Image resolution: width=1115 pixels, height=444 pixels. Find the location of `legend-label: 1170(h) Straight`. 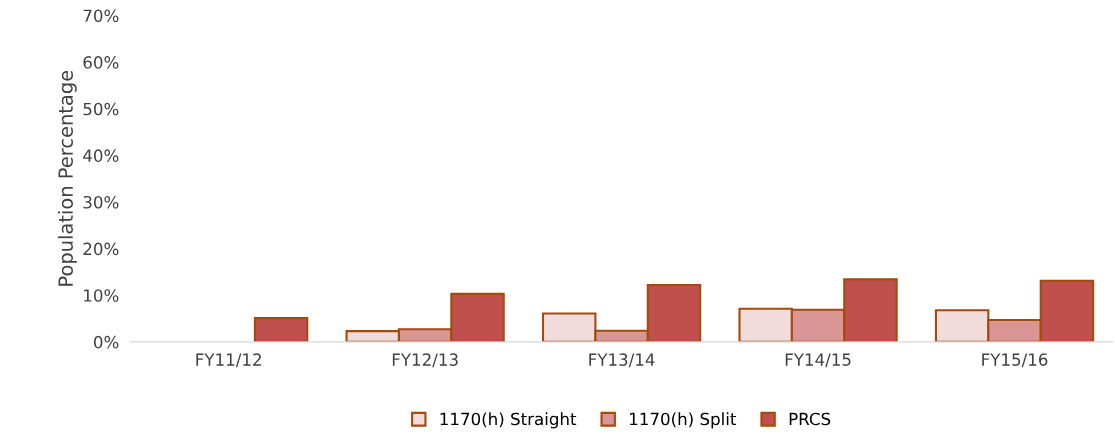

legend-label: 1170(h) Straight is located at coordinates (508, 420).